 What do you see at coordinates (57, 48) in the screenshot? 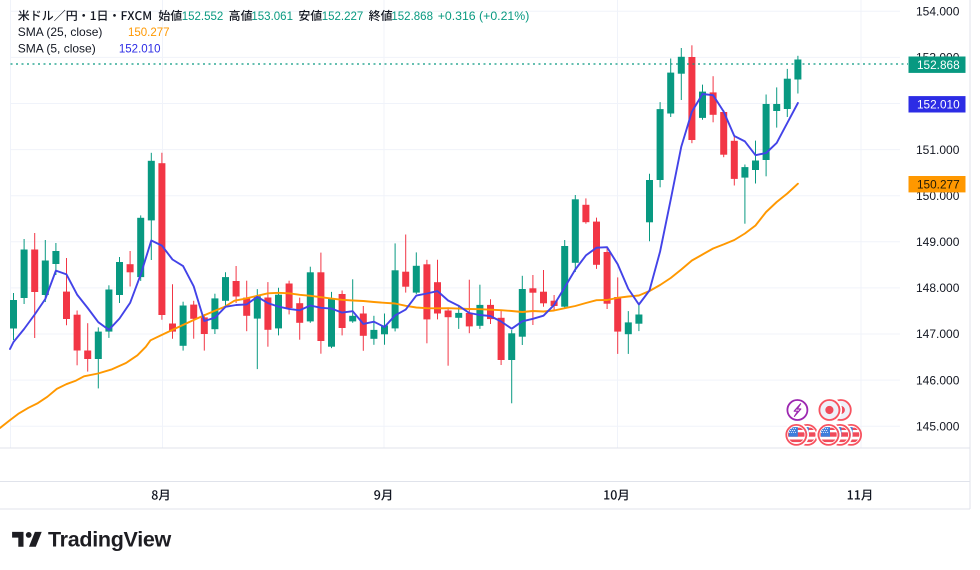
I see `svg-text: SMA (5, close)` at bounding box center [57, 48].